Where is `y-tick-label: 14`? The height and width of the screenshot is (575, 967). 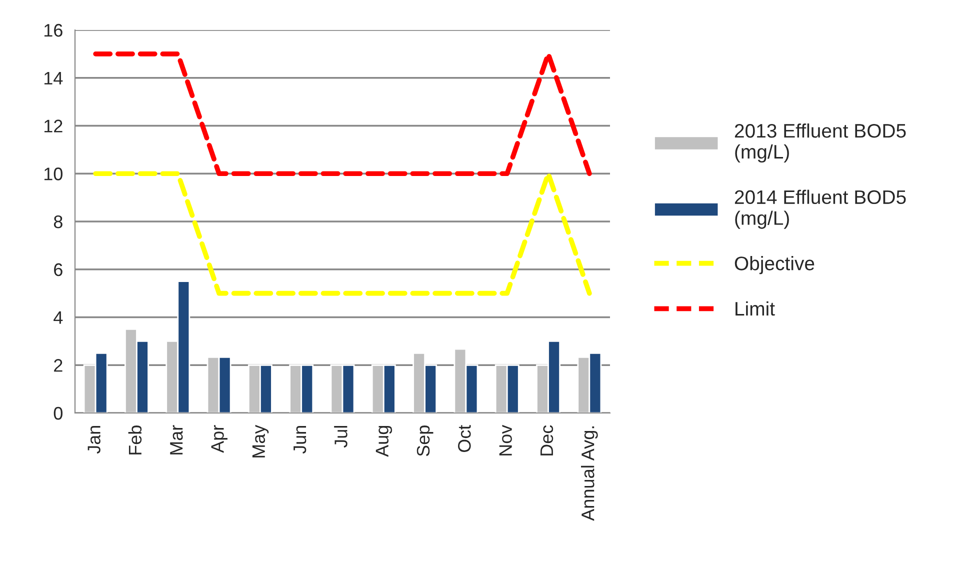
y-tick-label: 14 is located at coordinates (53, 78).